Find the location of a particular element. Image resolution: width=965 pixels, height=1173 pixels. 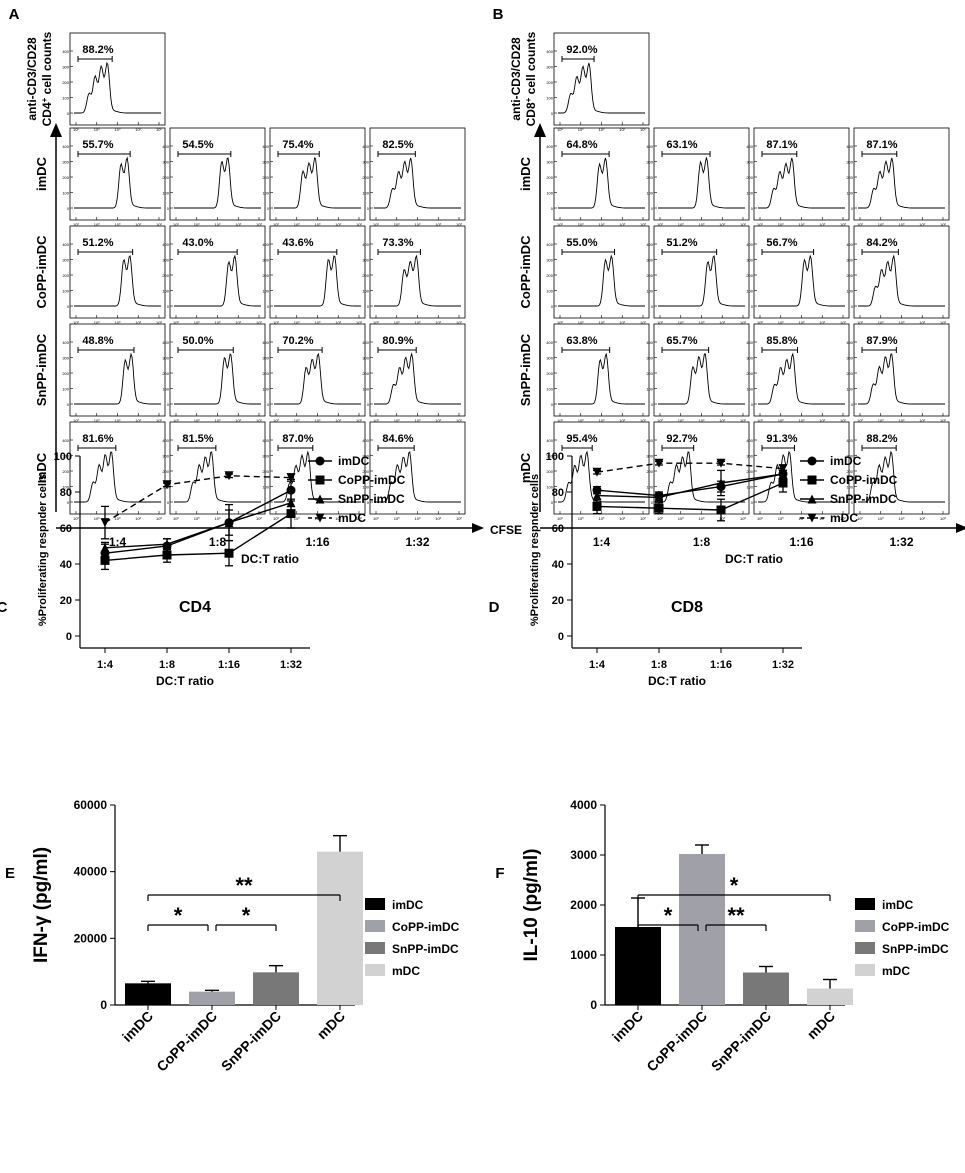

gate-percentage: 91.3% is located at coordinates (781, 439).